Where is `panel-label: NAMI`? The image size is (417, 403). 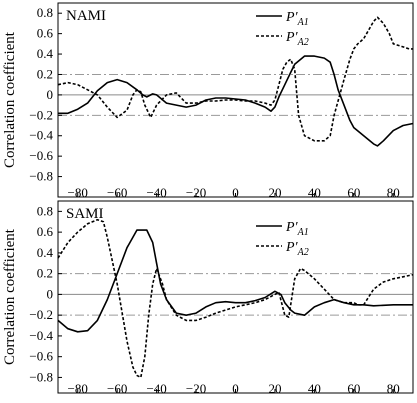 panel-label: NAMI is located at coordinates (86, 16).